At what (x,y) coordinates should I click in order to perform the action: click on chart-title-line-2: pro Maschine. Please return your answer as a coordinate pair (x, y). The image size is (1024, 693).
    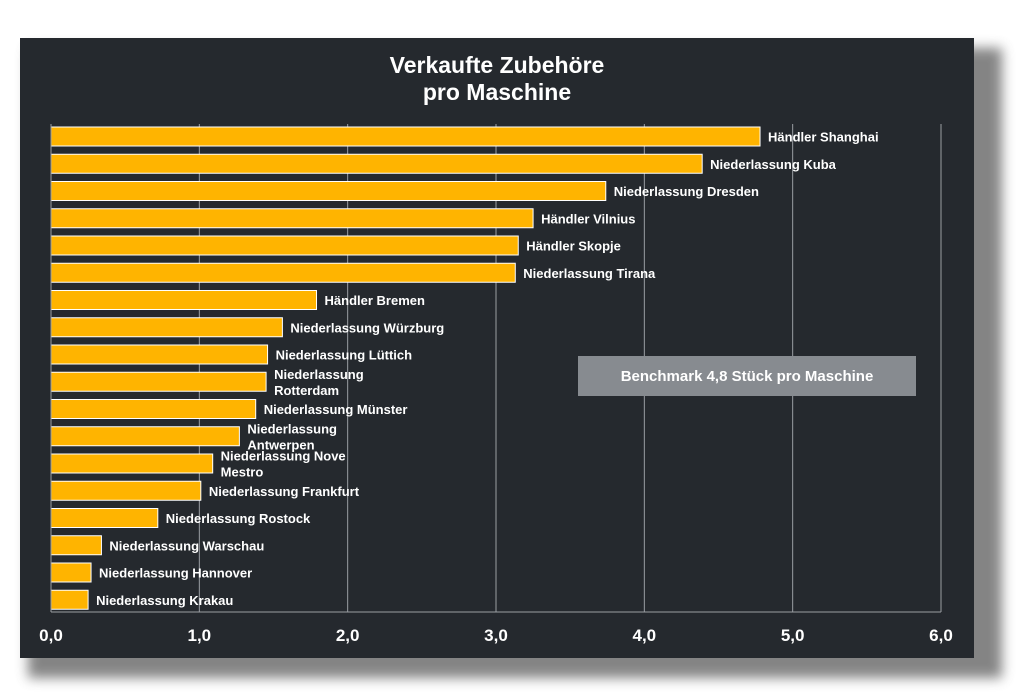
    Looking at the image, I should click on (497, 92).